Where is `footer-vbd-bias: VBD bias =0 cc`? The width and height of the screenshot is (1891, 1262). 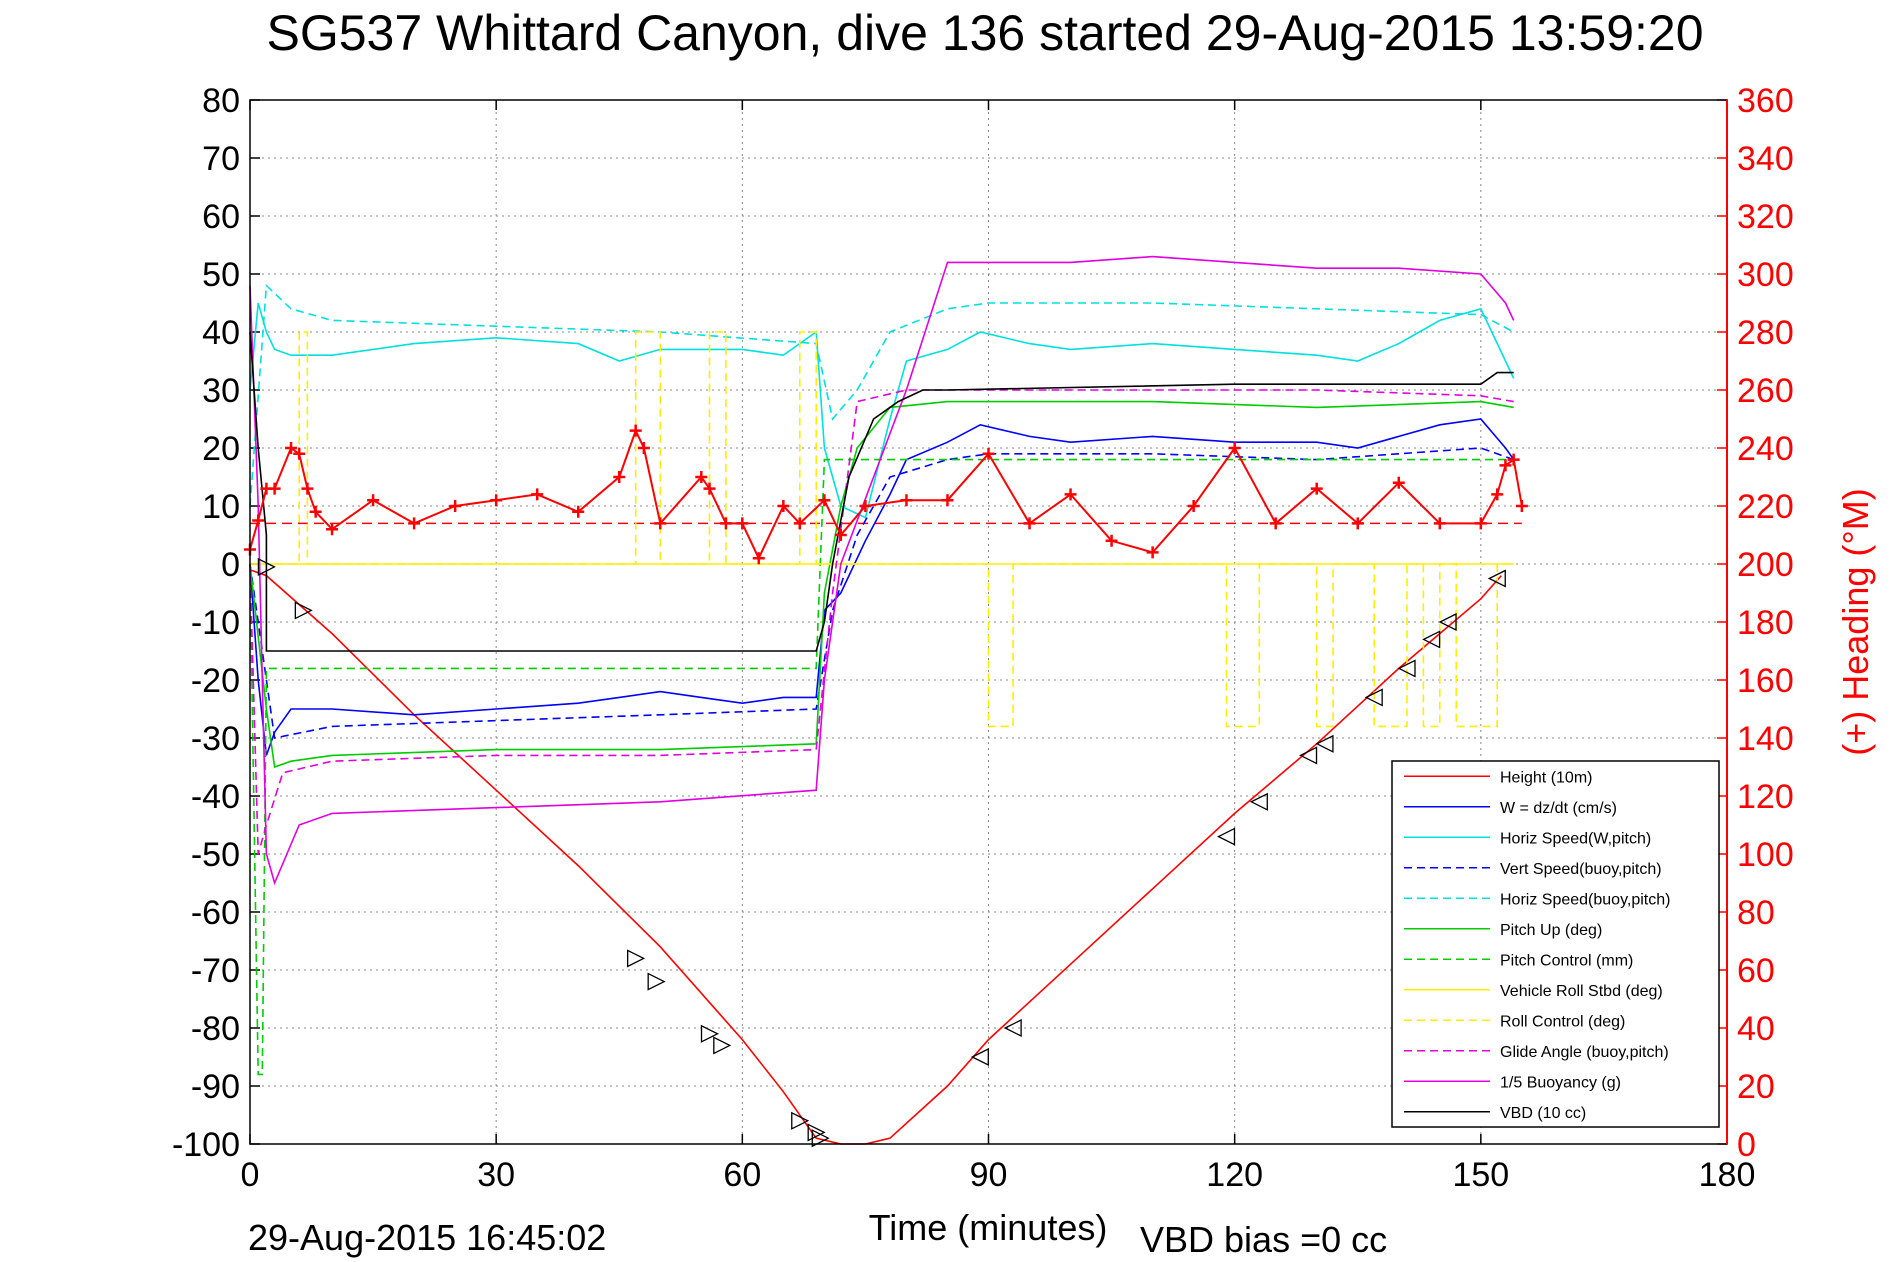
footer-vbd-bias: VBD bias =0 cc is located at coordinates (1263, 1239).